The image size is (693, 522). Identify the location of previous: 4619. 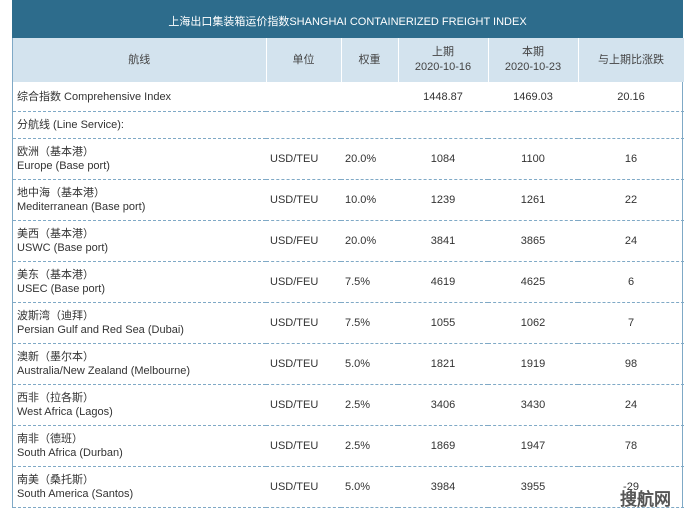
(443, 282).